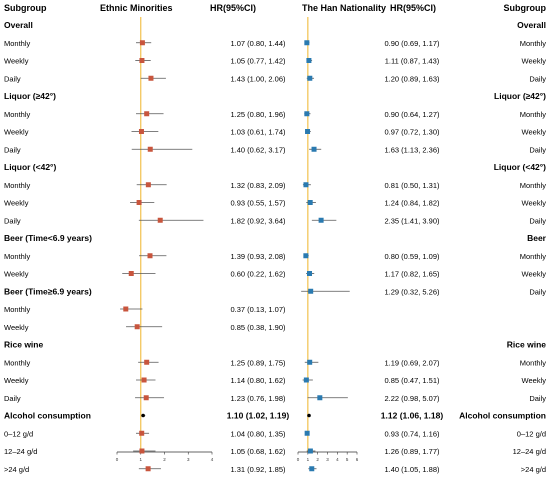 The image size is (550, 480). What do you see at coordinates (47, 416) in the screenshot?
I see `left-group-label: Alcohol consumption` at bounding box center [47, 416].